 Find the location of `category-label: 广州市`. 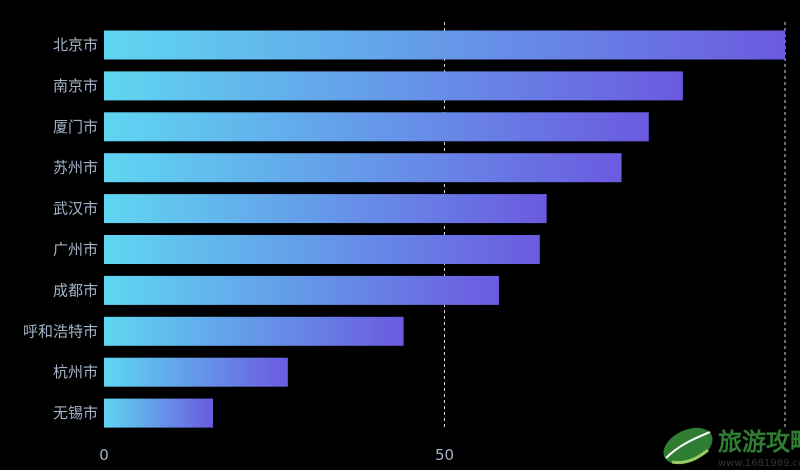

category-label: 广州市 is located at coordinates (75, 250).